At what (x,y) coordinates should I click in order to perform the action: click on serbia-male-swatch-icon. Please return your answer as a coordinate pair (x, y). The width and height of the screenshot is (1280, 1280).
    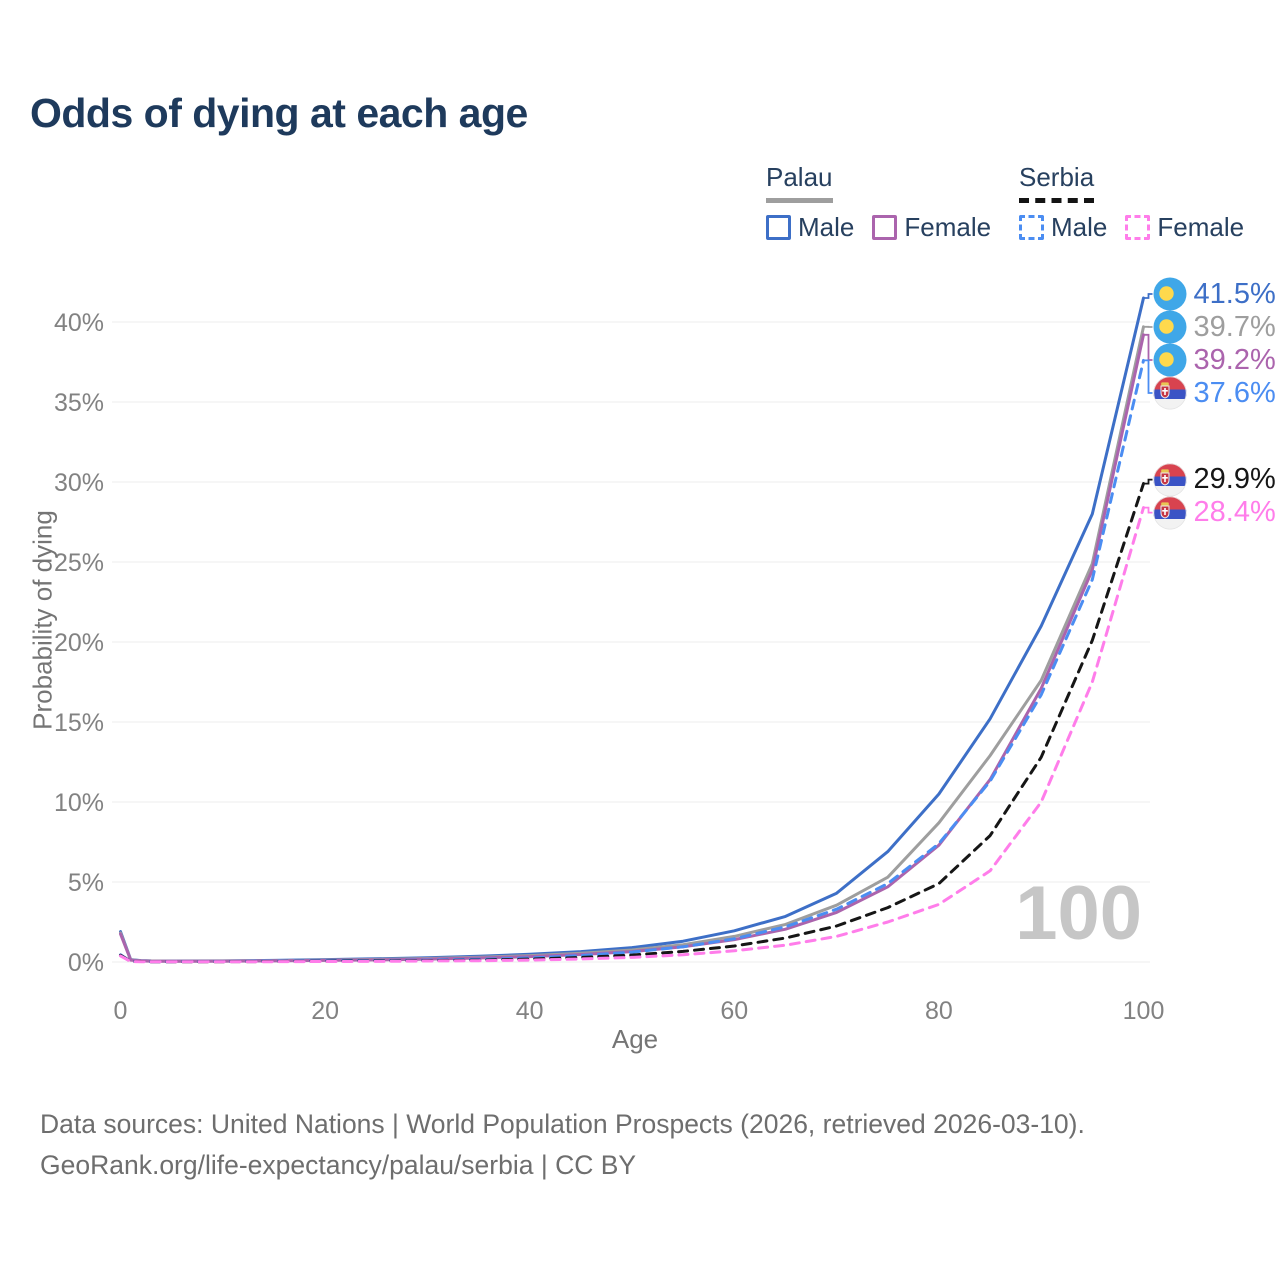
    Looking at the image, I should click on (1031, 227).